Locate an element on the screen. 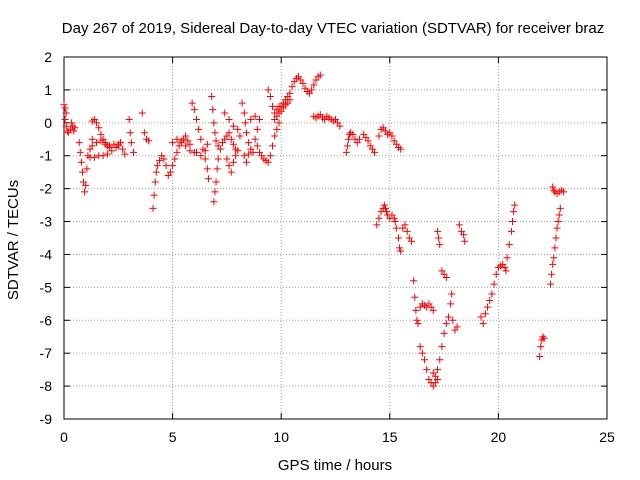 This screenshot has width=640, height=480. x-tick-label: 5 is located at coordinates (173, 437).